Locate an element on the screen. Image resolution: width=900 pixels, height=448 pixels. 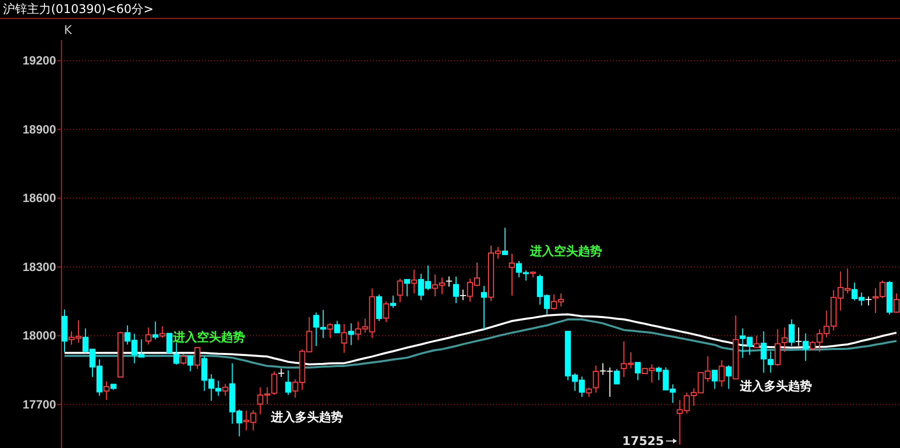
y-tick-label: 17700 is located at coordinates (39, 404).